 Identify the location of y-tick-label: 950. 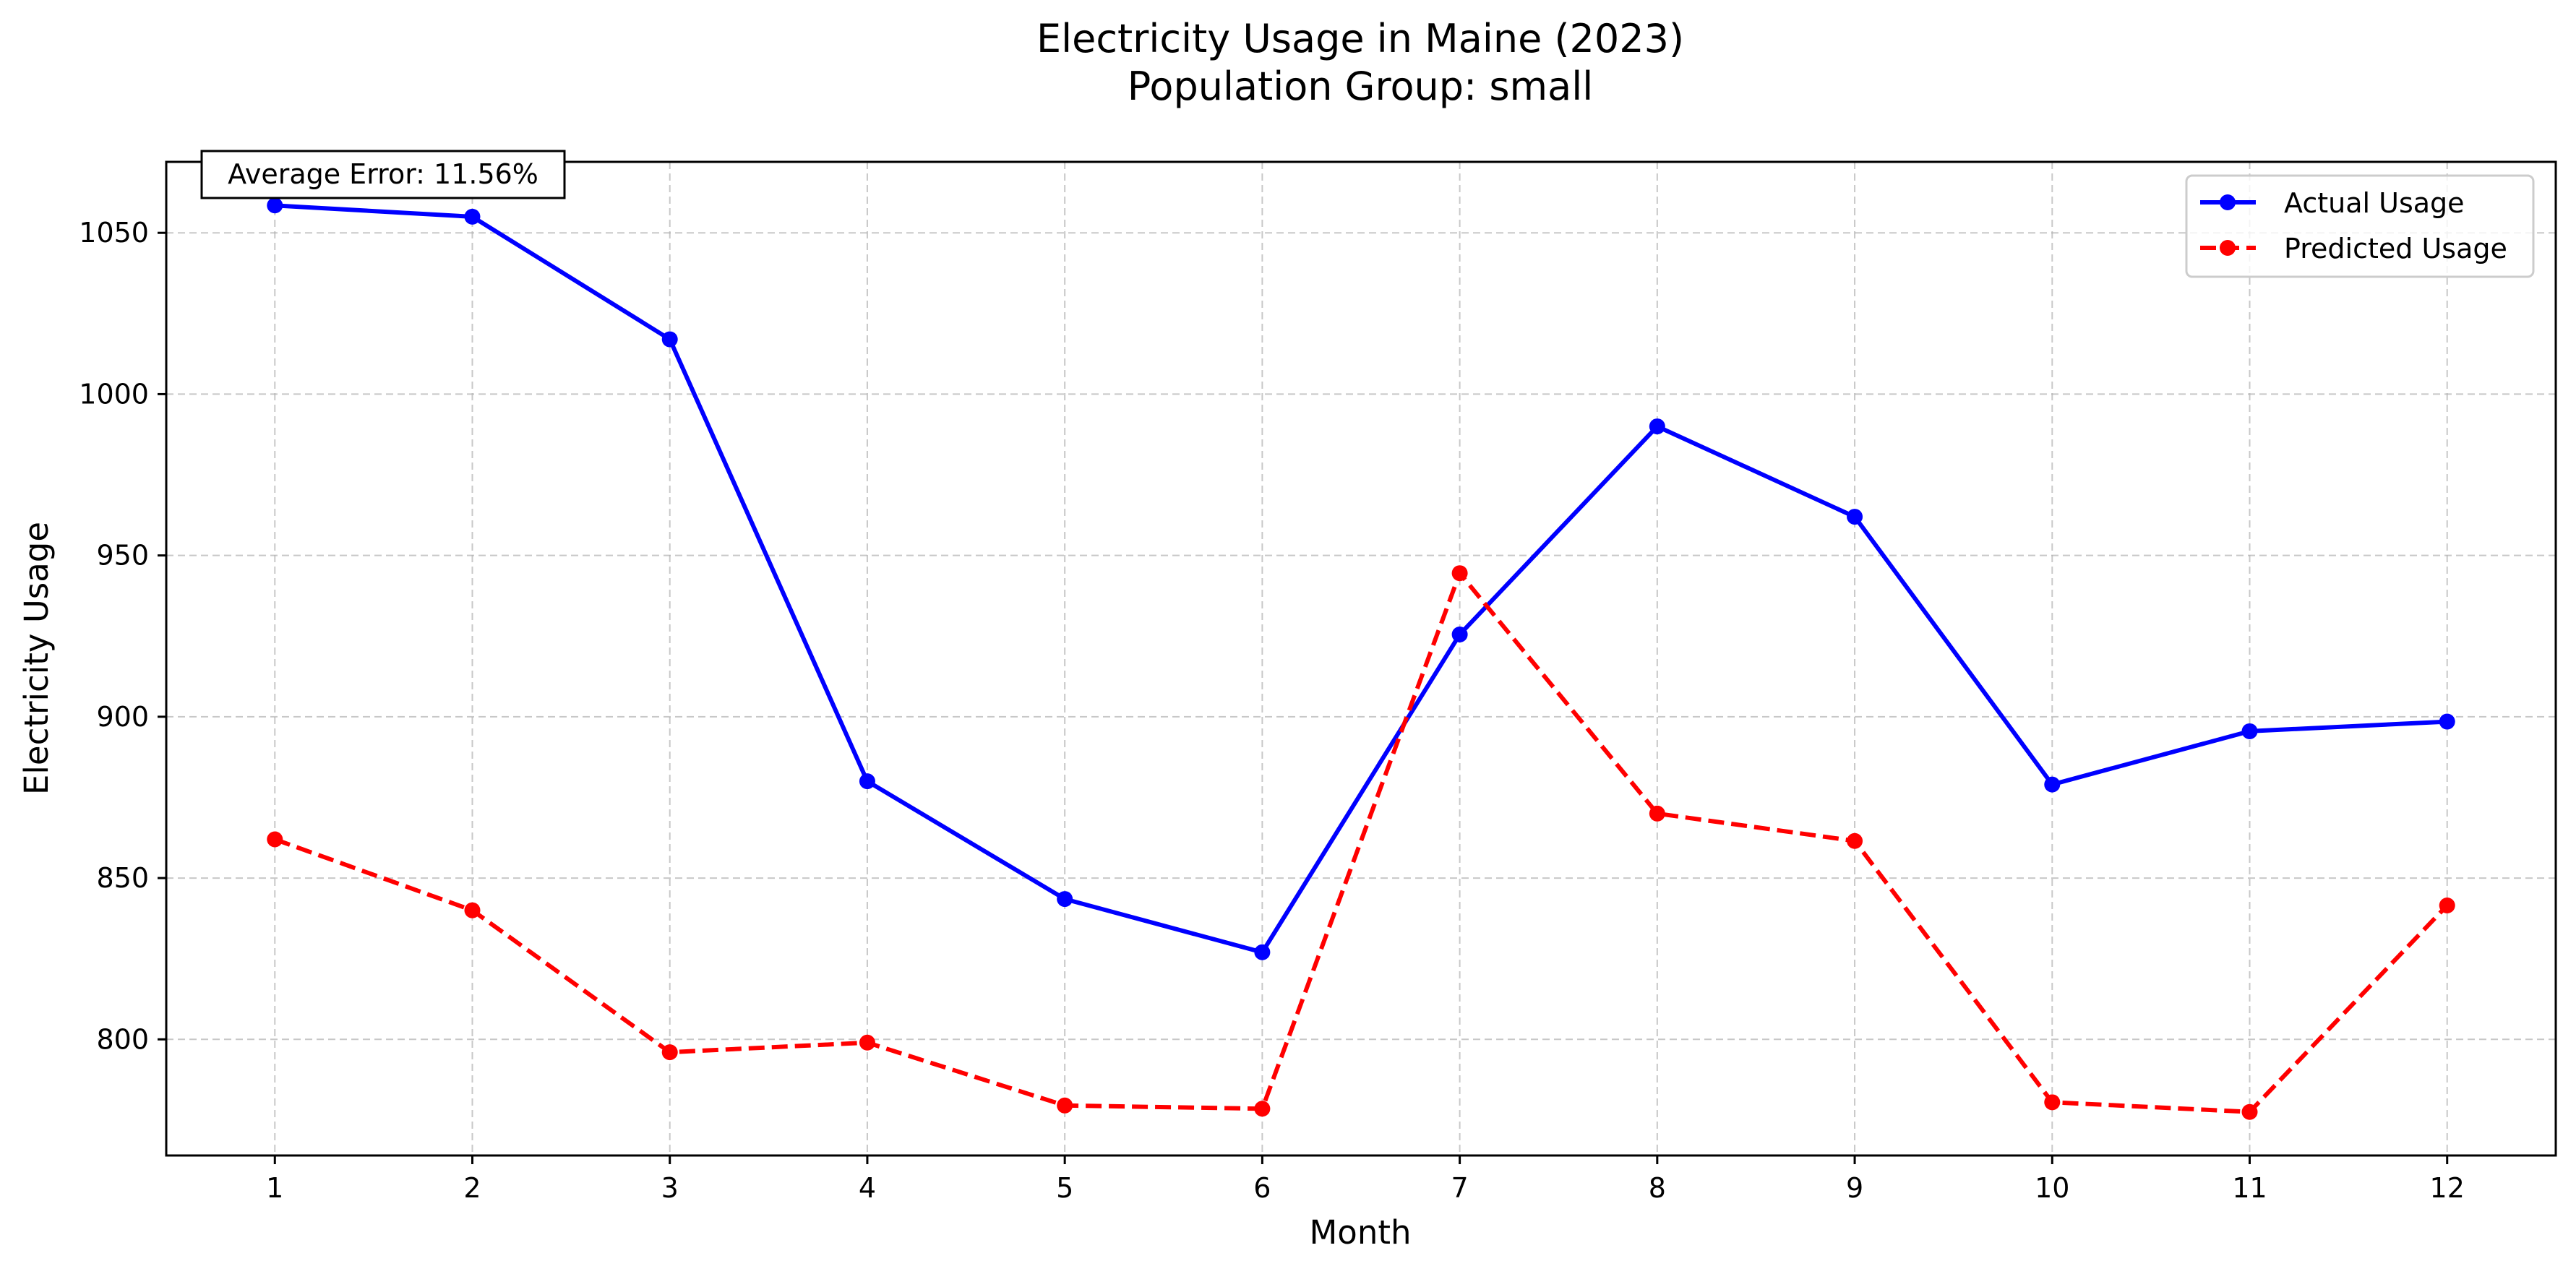
(123, 556).